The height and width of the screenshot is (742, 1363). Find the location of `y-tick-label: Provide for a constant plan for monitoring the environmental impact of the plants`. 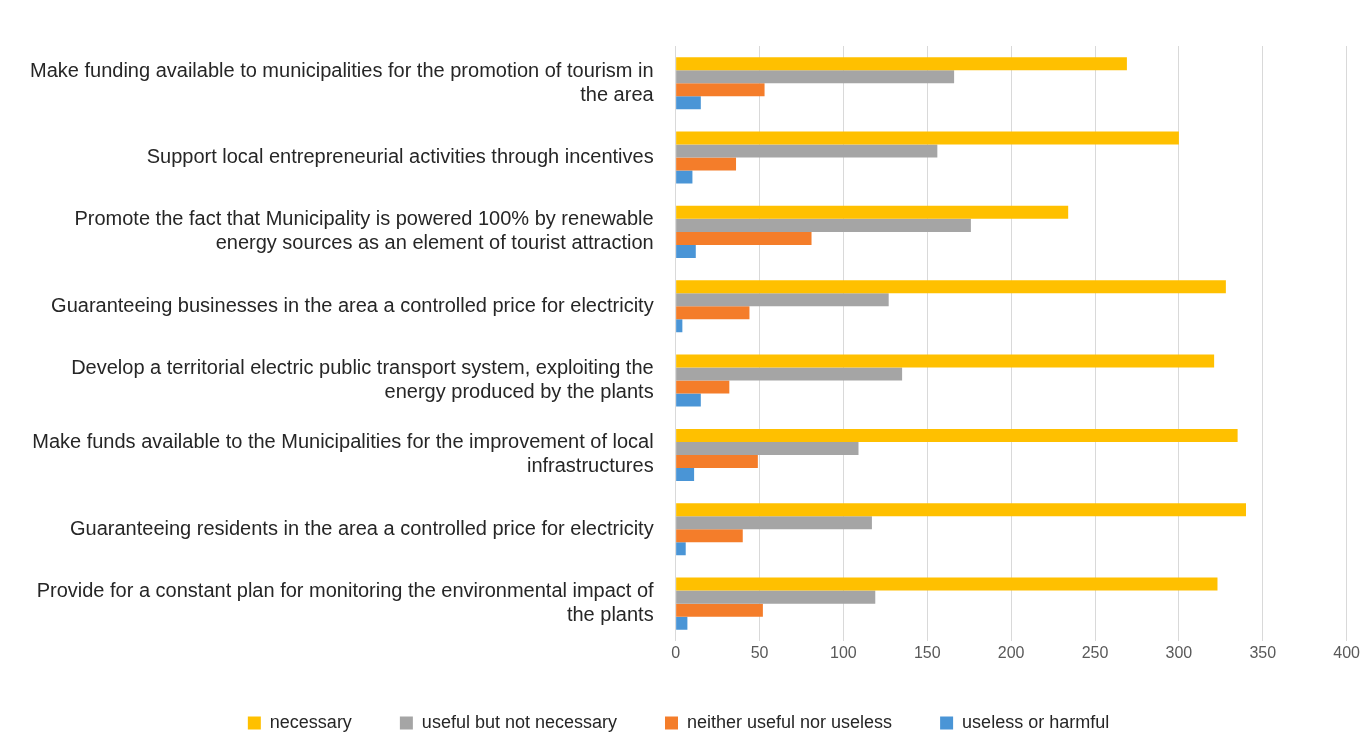

y-tick-label: Provide for a constant plan for monitoring the environmental impact of the plants is located at coordinates (345, 602).